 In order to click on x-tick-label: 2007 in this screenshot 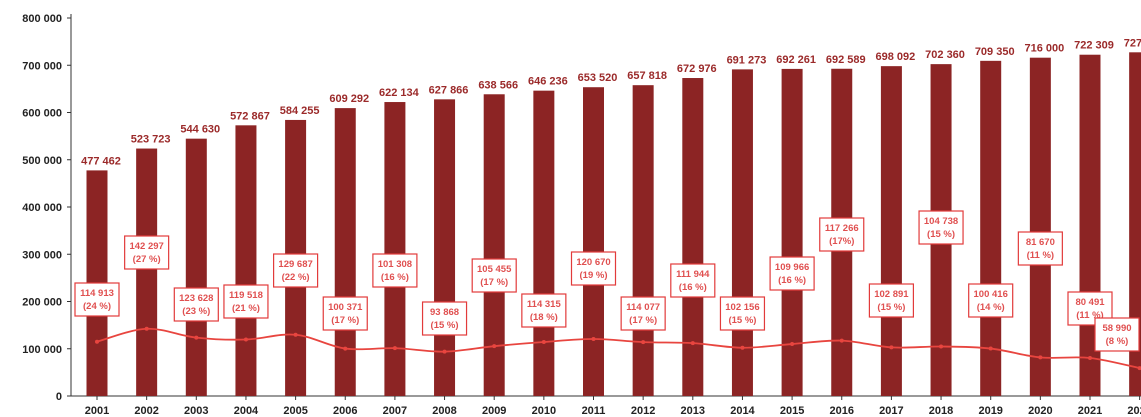, I will do `click(395, 411)`.